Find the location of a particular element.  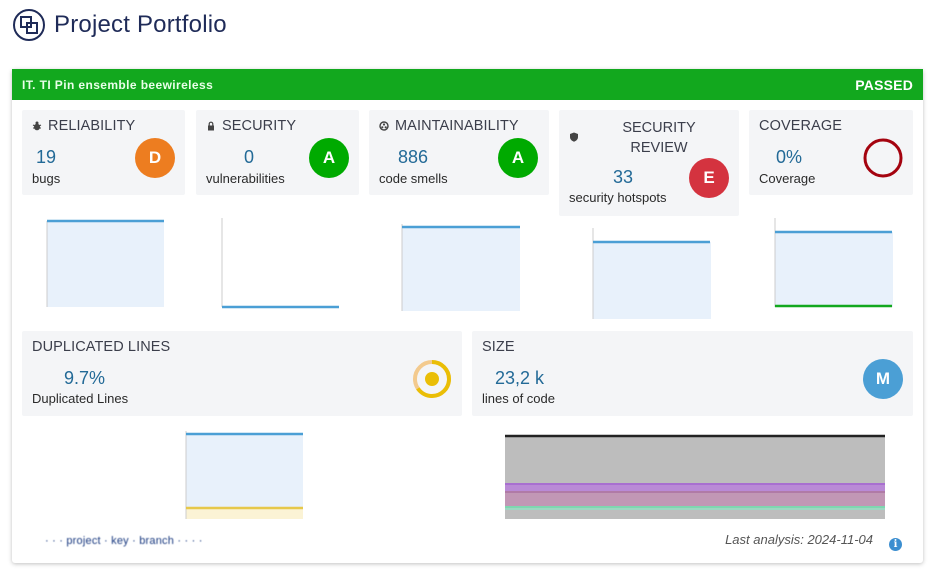

coverage-chart-area is located at coordinates (834, 269).